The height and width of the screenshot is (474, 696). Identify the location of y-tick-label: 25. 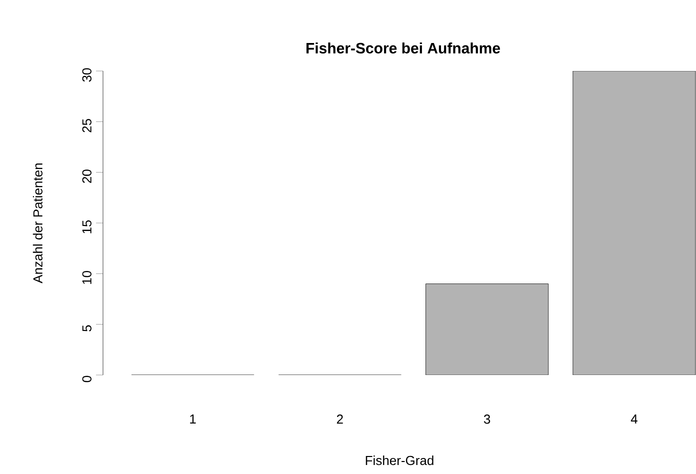
(87, 125).